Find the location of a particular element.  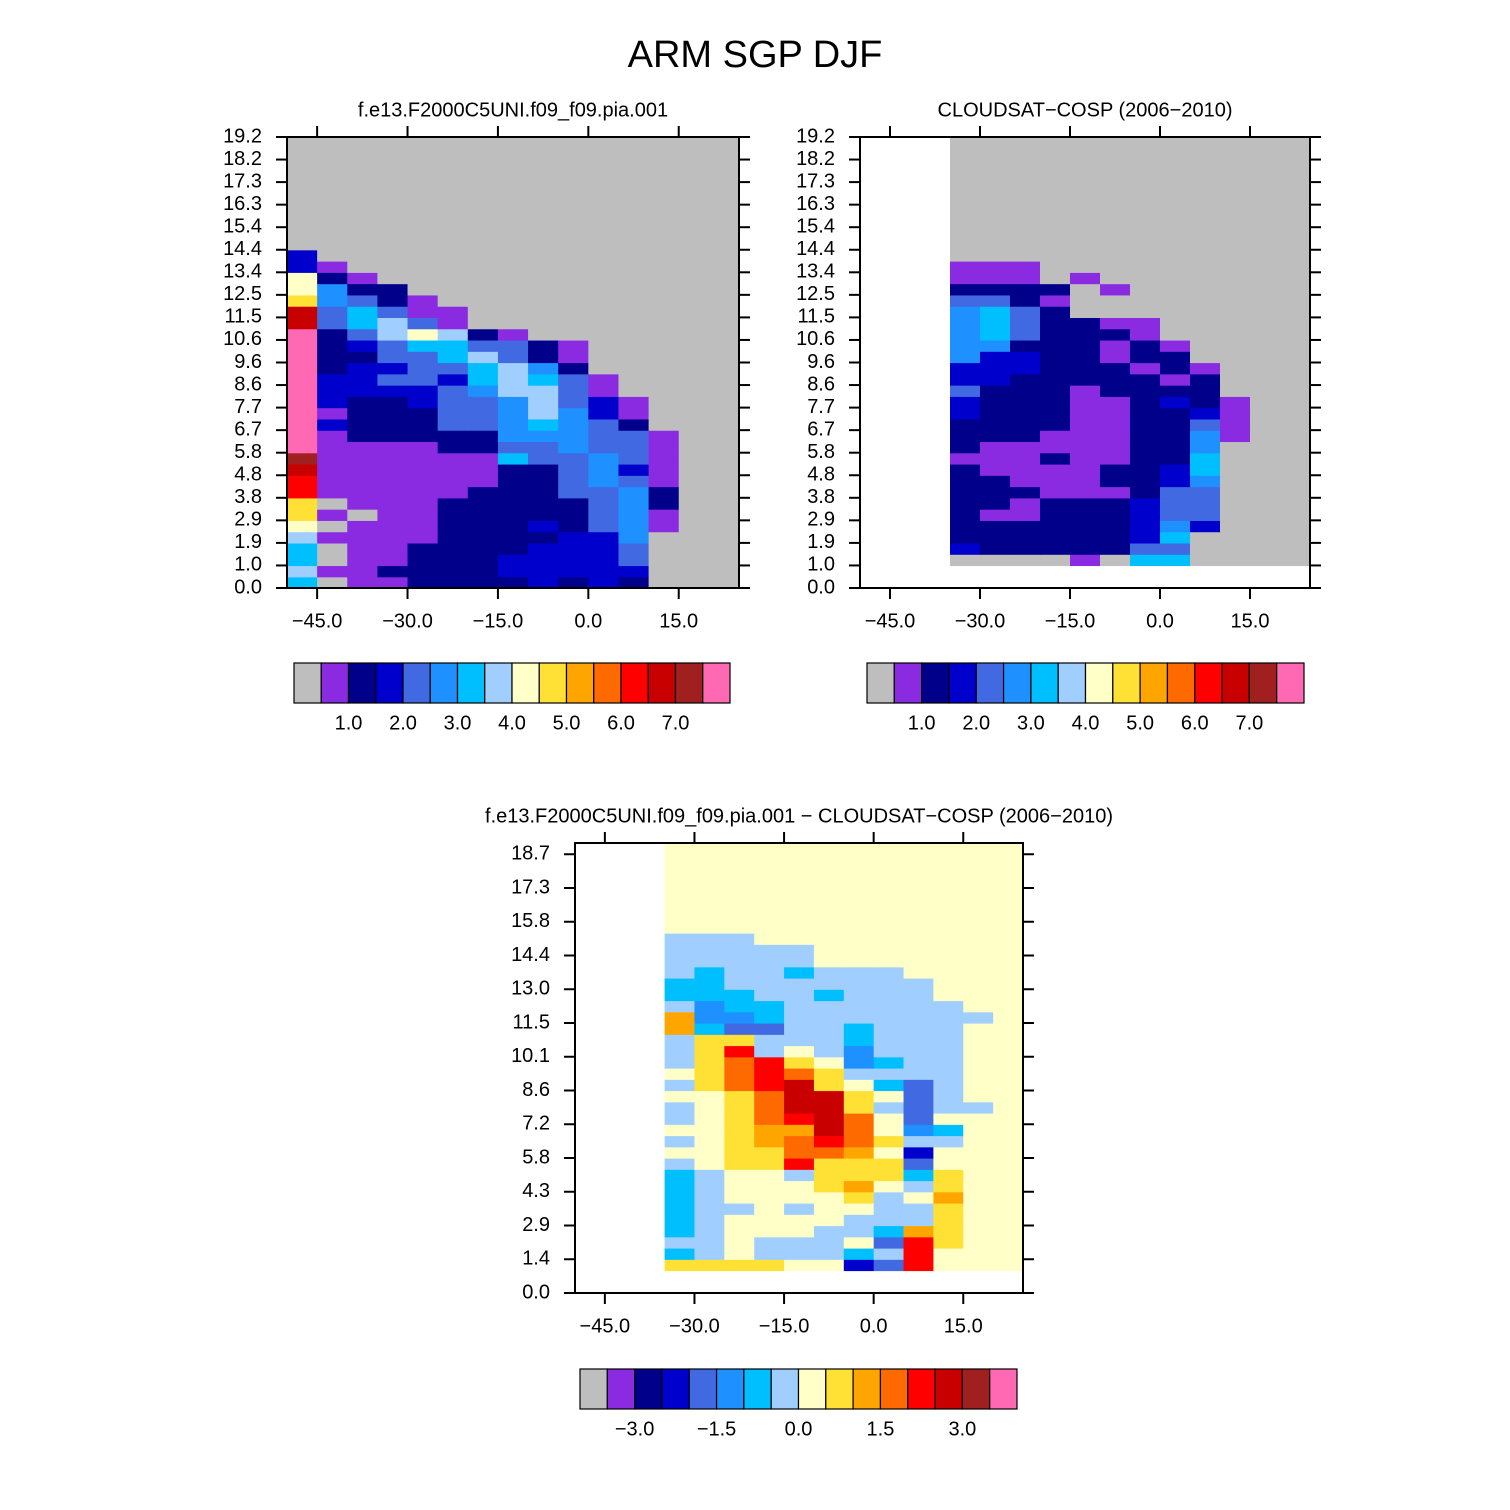

y-tick-label: 9.6 is located at coordinates (821, 362).